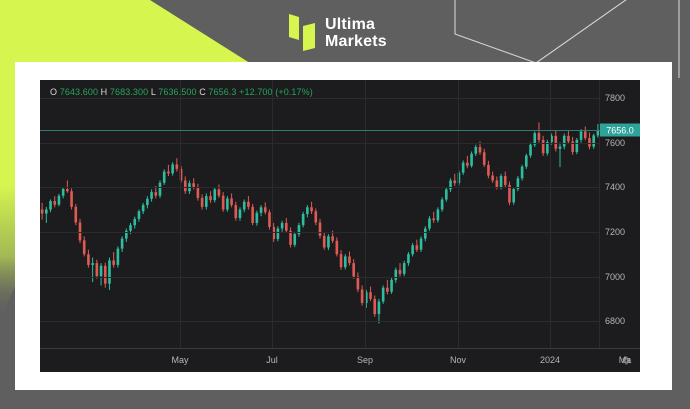 This screenshot has width=690, height=409. Describe the element at coordinates (615, 142) in the screenshot. I see `price-tick-label: 7600` at that location.